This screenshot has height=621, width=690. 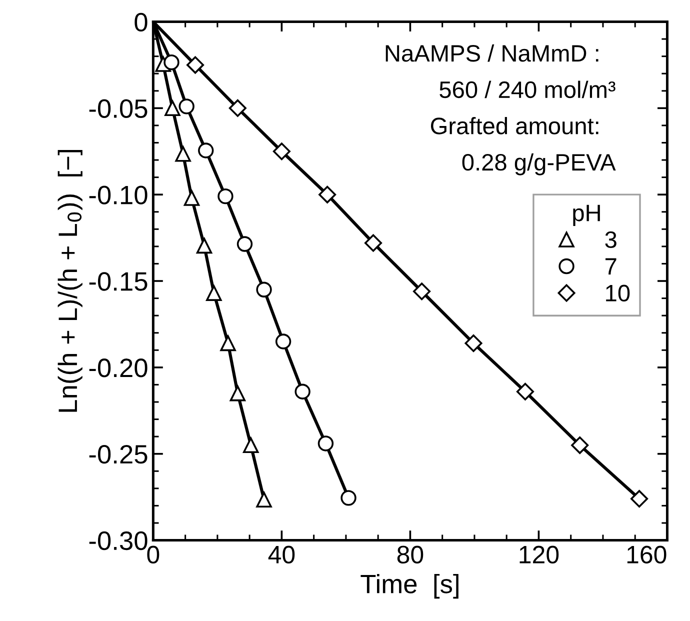 What do you see at coordinates (610, 239) in the screenshot?
I see `legend-label: 3` at bounding box center [610, 239].